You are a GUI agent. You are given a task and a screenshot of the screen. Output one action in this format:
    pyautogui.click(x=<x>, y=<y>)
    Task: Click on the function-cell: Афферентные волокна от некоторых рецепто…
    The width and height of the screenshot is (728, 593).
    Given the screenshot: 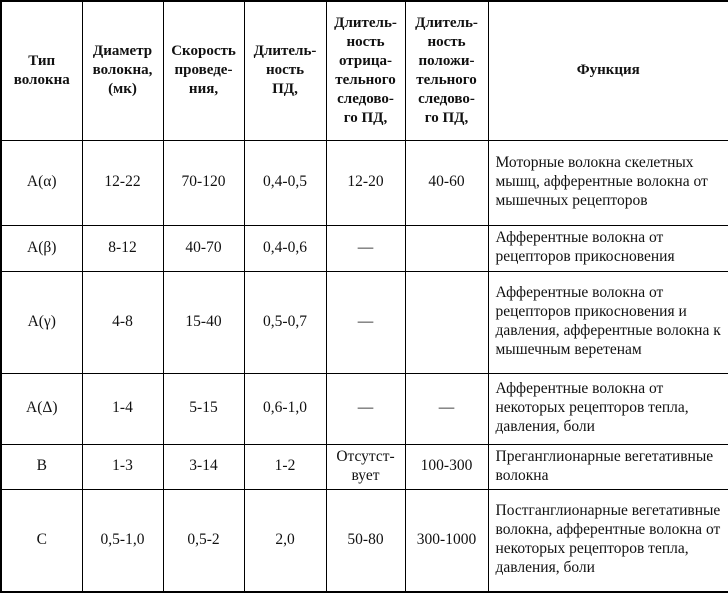 What is the action you would take?
    pyautogui.click(x=607, y=408)
    